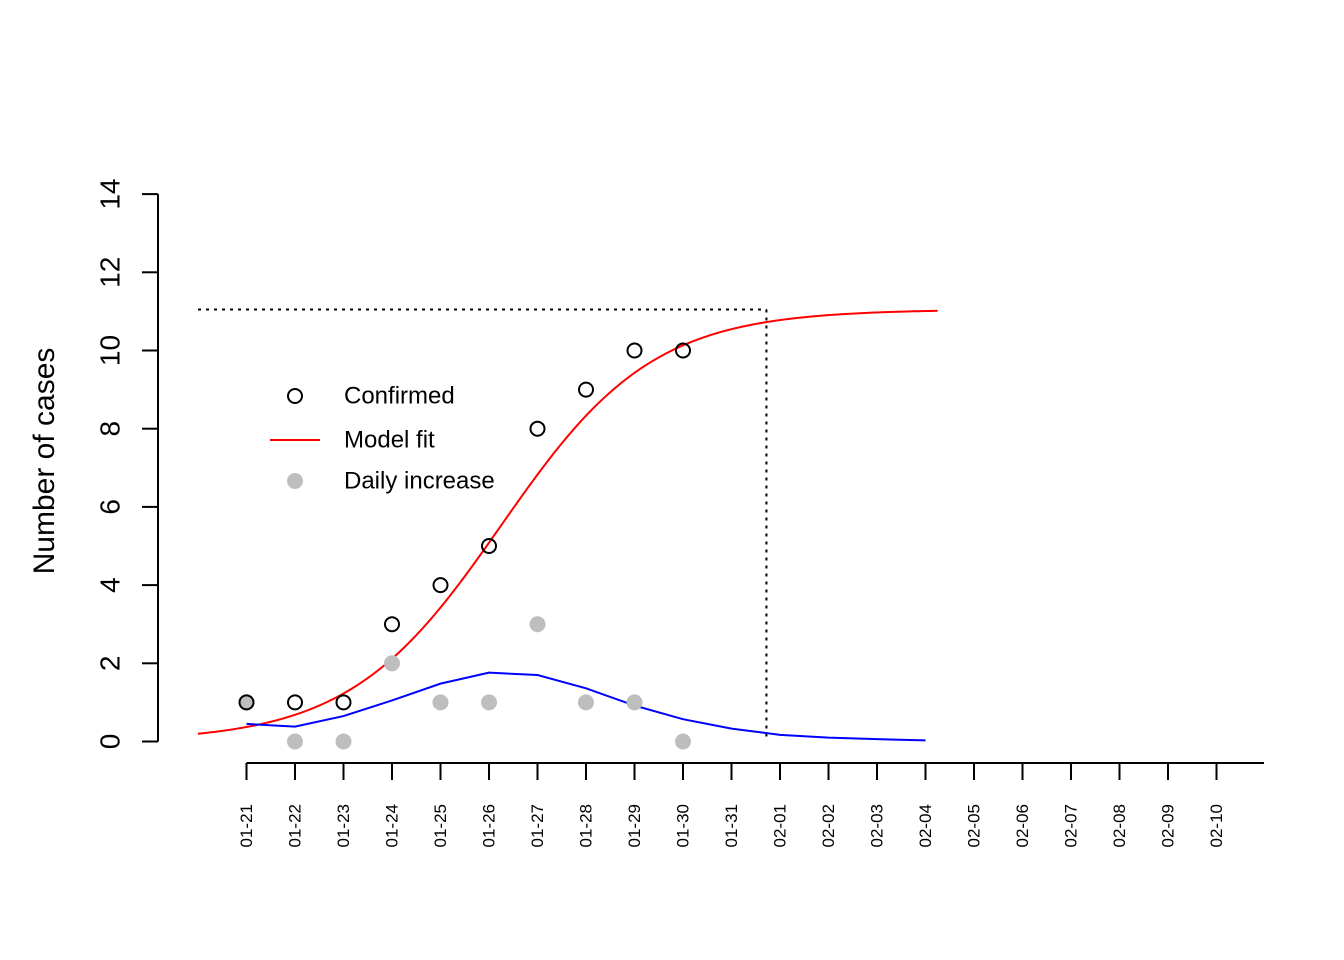  What do you see at coordinates (1119, 825) in the screenshot?
I see `x-tick-label-02-08: 02-08` at bounding box center [1119, 825].